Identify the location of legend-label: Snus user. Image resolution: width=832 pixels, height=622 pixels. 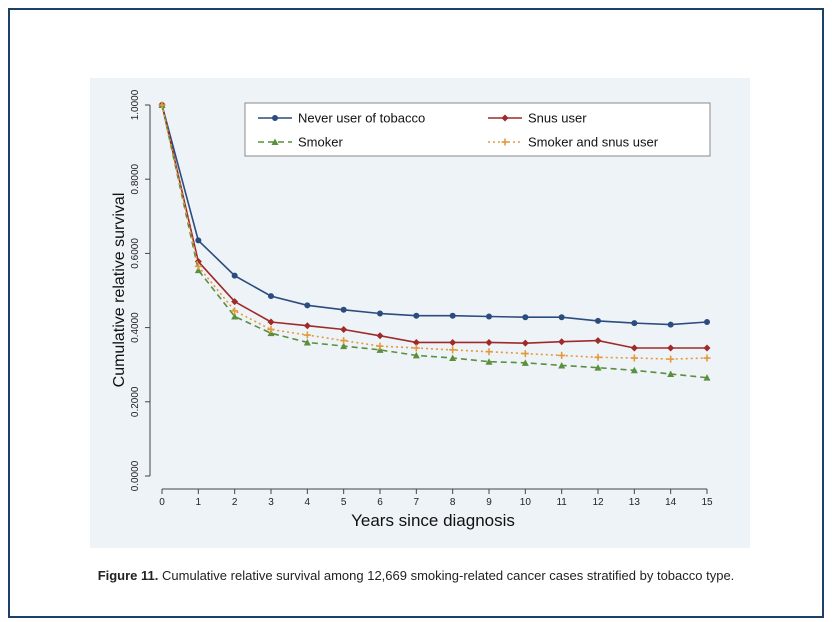
(557, 118).